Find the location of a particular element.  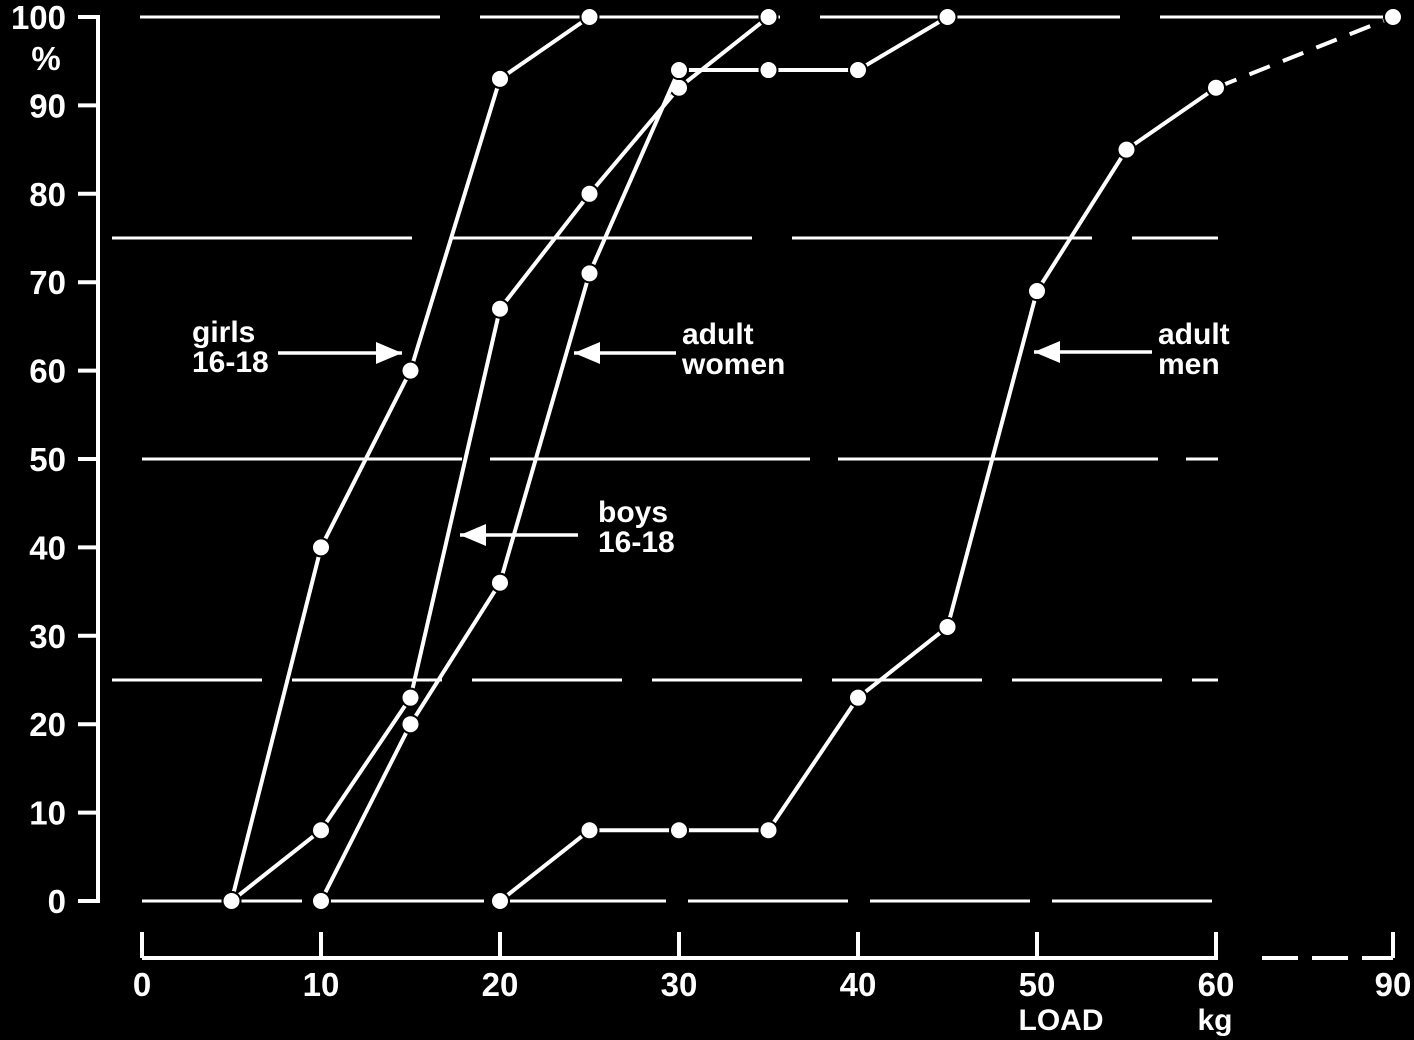

y-tick-label: 20 is located at coordinates (47, 724).